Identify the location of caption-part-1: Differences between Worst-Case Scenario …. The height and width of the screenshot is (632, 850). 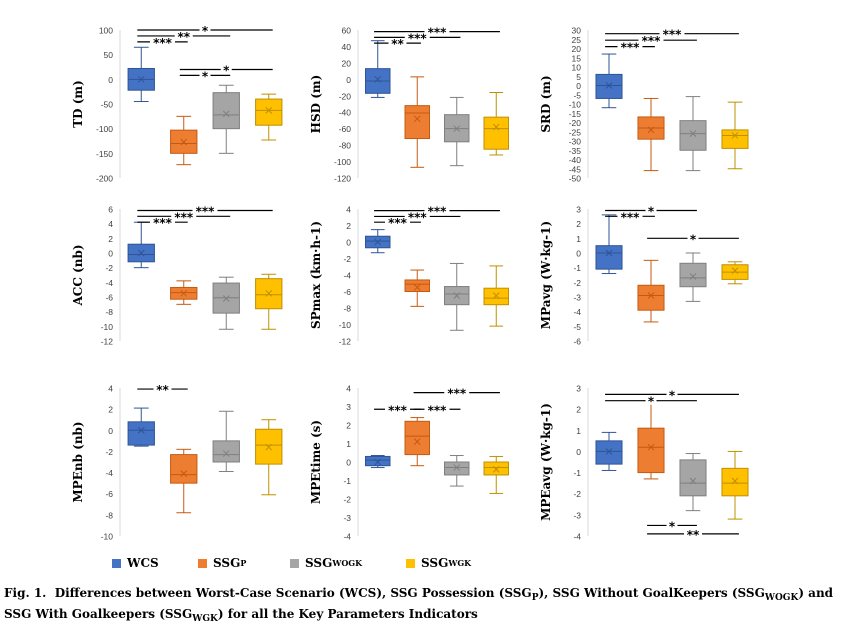
(293, 593).